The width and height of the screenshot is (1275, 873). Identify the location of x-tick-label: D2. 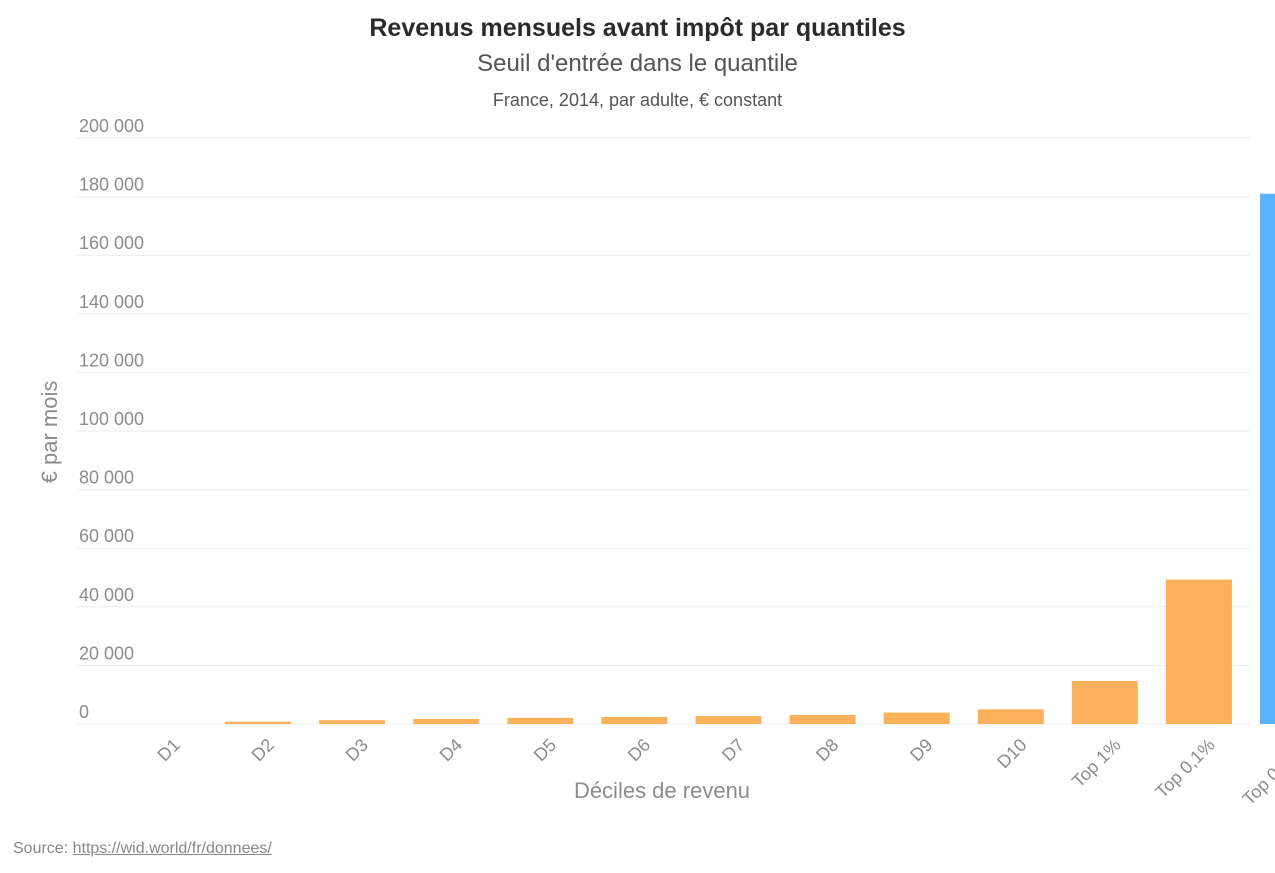
(263, 750).